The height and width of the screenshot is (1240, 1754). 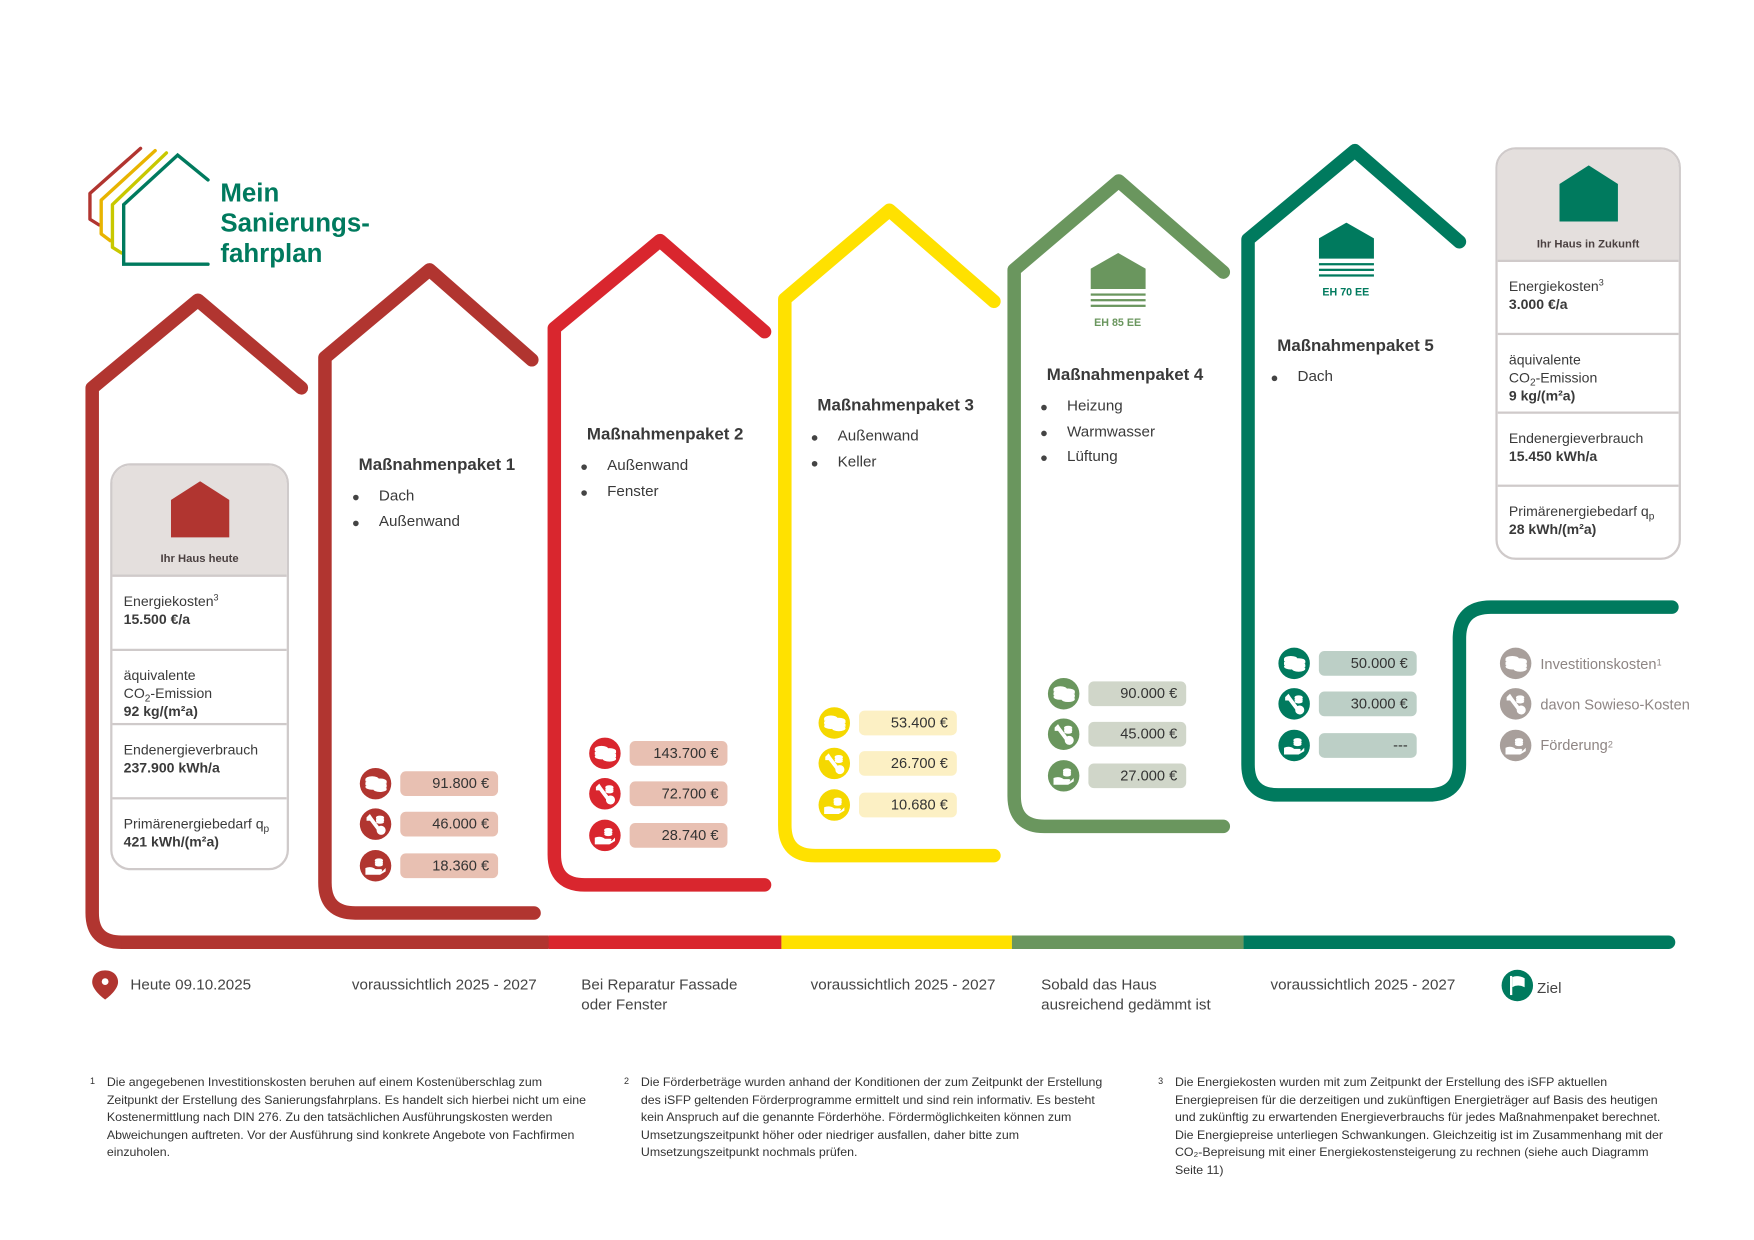 I want to click on future-metric-row: äquivalente CO2-Emission 9 kg/(m²a), so click(x=1588, y=374).